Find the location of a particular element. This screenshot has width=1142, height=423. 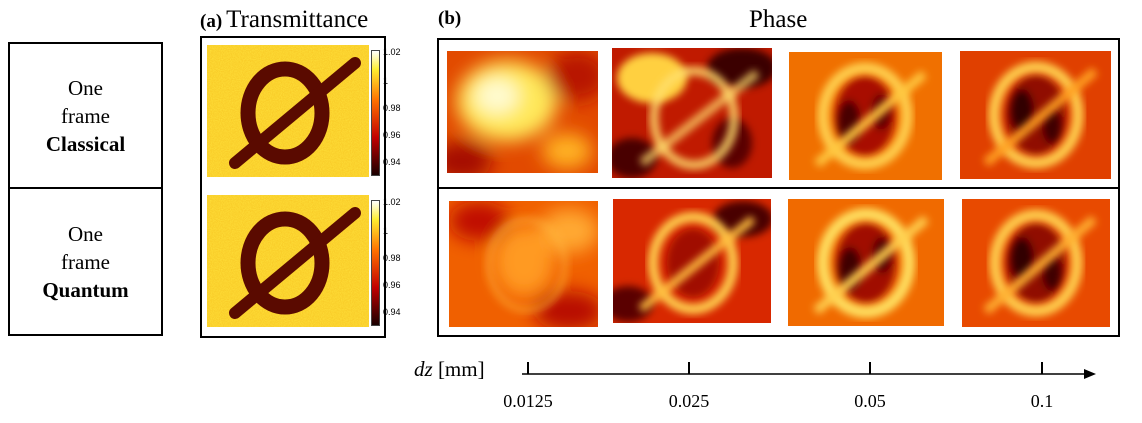

panel-a-letter: (a) is located at coordinates (211, 21).